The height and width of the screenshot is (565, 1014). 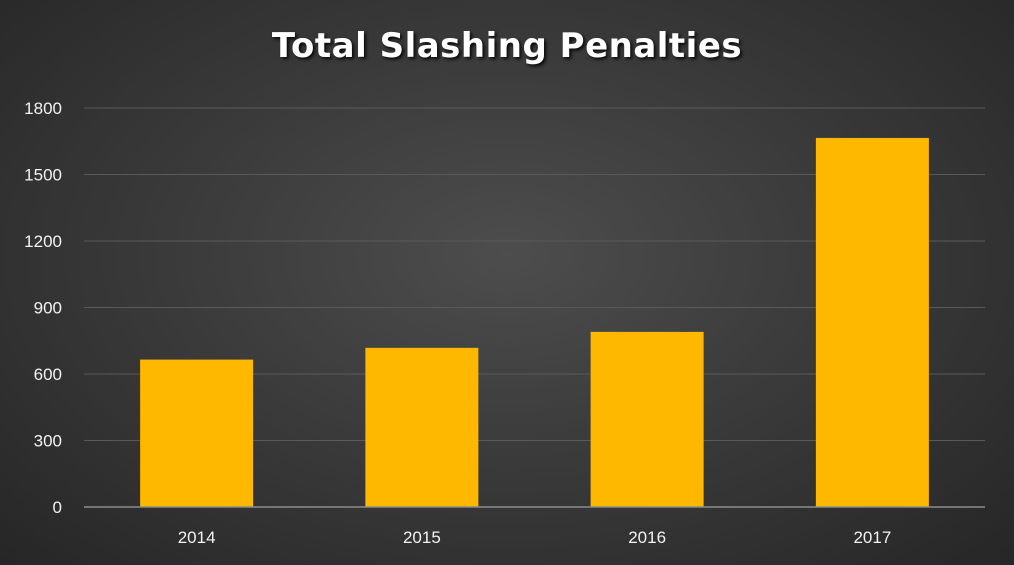 What do you see at coordinates (507, 46) in the screenshot?
I see `chart-title: Total Slashing Penalties` at bounding box center [507, 46].